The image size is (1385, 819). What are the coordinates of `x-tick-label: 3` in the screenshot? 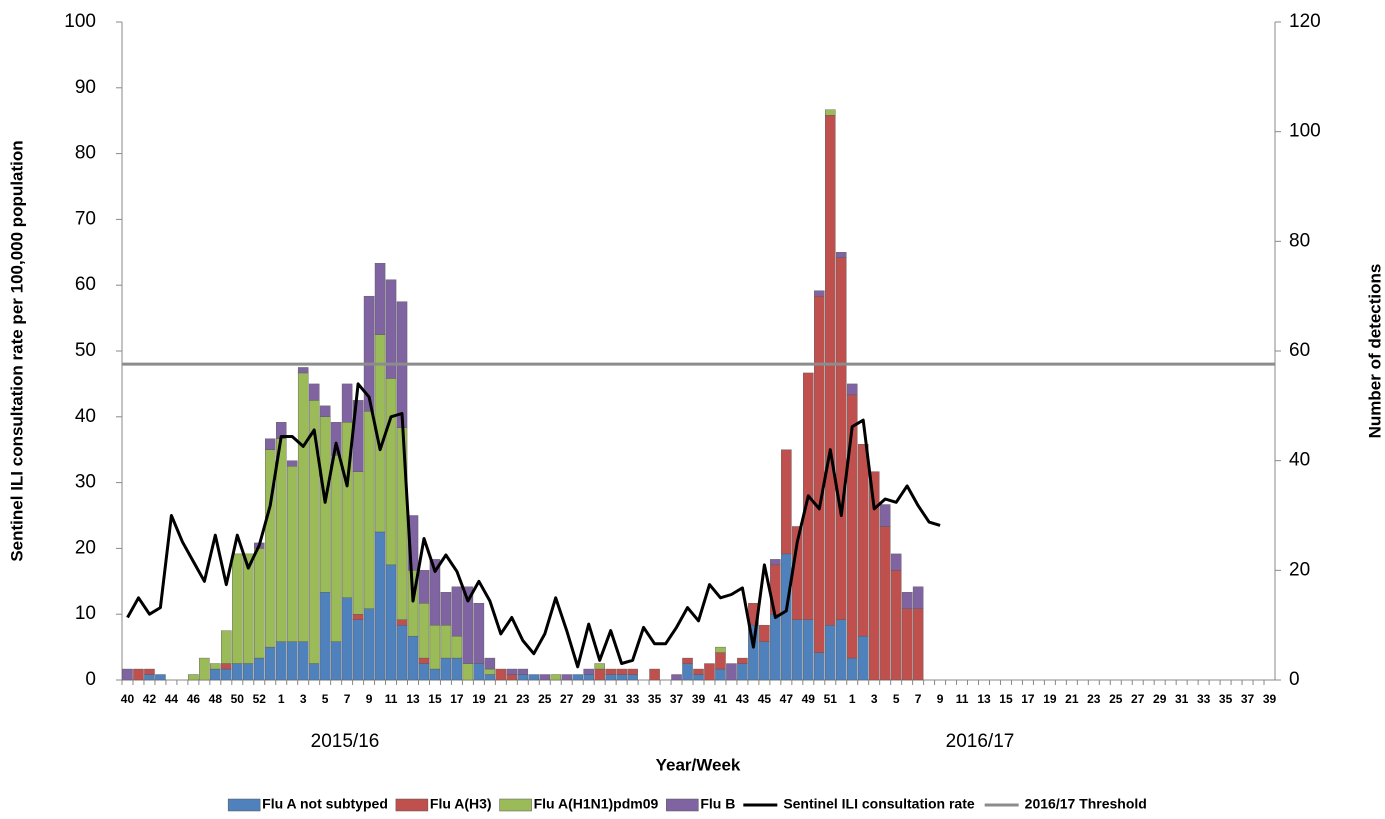 It's located at (303, 699).